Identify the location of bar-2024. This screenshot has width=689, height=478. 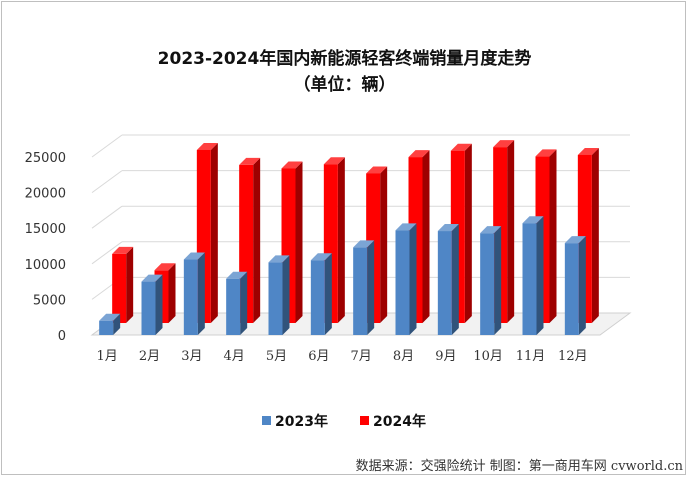
(123, 284).